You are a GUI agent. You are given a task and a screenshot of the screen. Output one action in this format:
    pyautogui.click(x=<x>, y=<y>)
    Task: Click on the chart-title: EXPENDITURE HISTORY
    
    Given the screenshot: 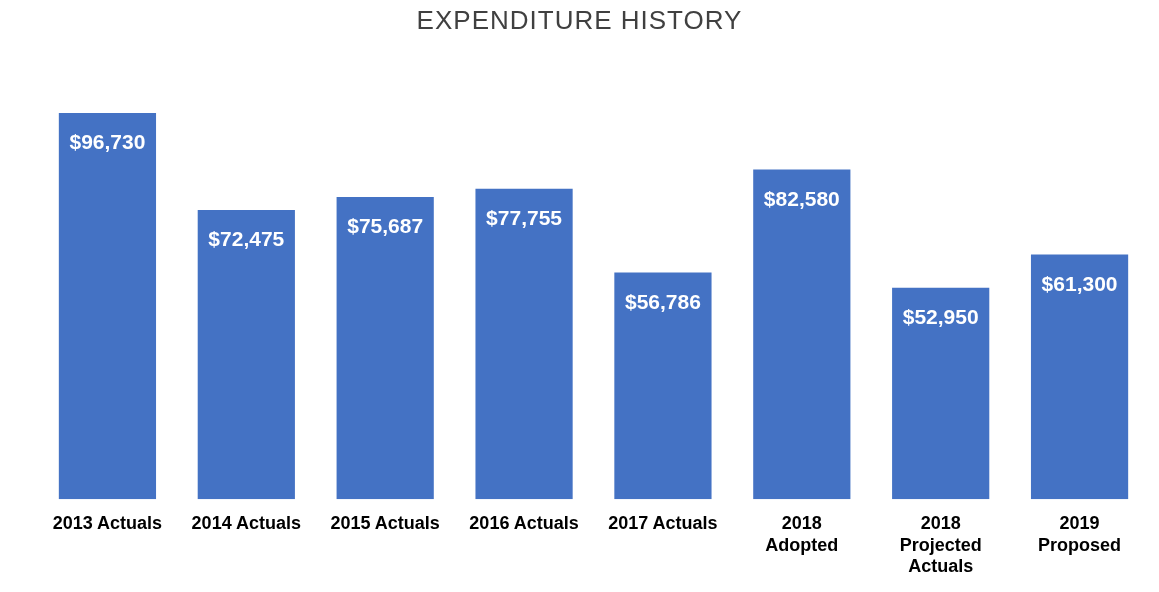 What is the action you would take?
    pyautogui.click(x=579, y=20)
    